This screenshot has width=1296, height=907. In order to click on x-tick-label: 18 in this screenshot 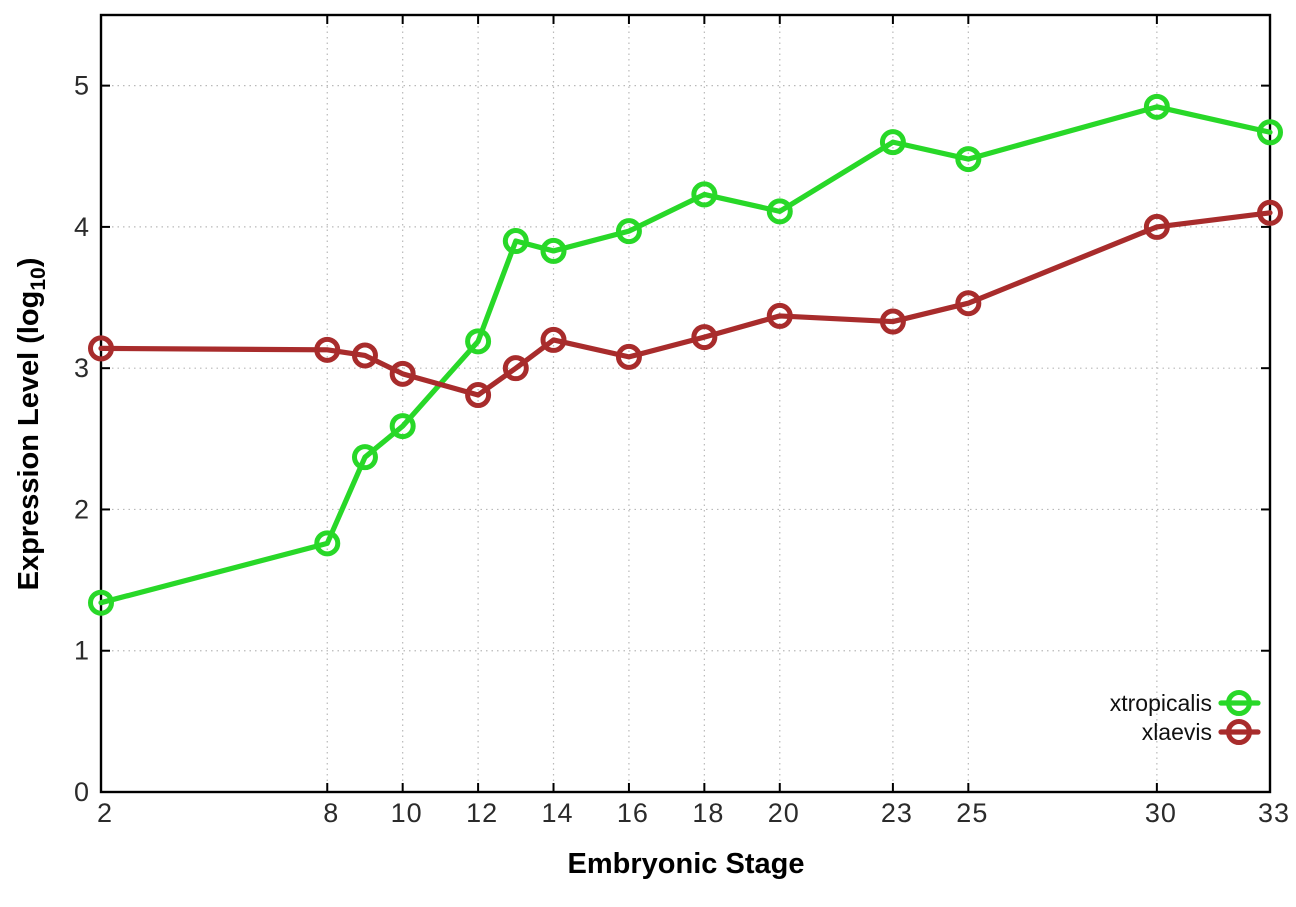, I will do `click(708, 813)`.